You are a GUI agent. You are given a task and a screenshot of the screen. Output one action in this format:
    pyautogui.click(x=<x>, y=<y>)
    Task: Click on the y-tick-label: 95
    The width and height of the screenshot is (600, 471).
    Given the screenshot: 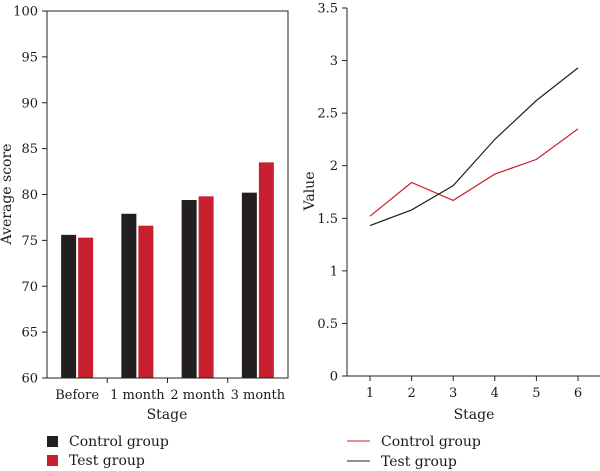 What is the action you would take?
    pyautogui.click(x=29, y=57)
    